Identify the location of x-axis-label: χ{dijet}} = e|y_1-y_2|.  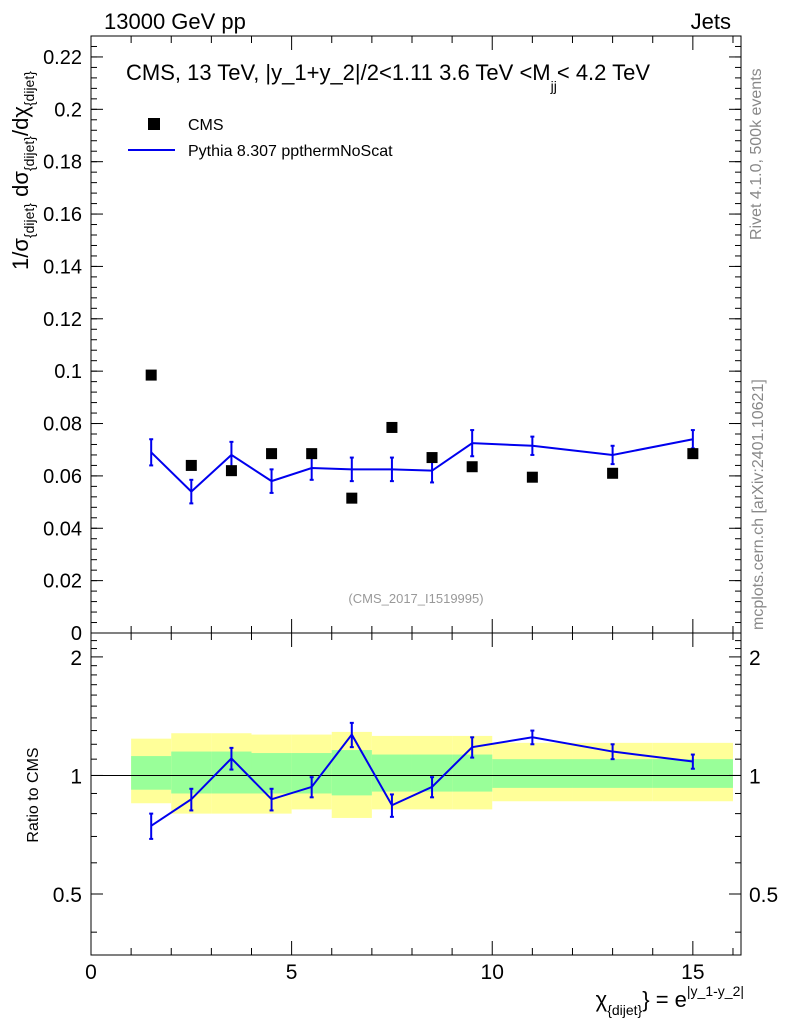
(670, 1000).